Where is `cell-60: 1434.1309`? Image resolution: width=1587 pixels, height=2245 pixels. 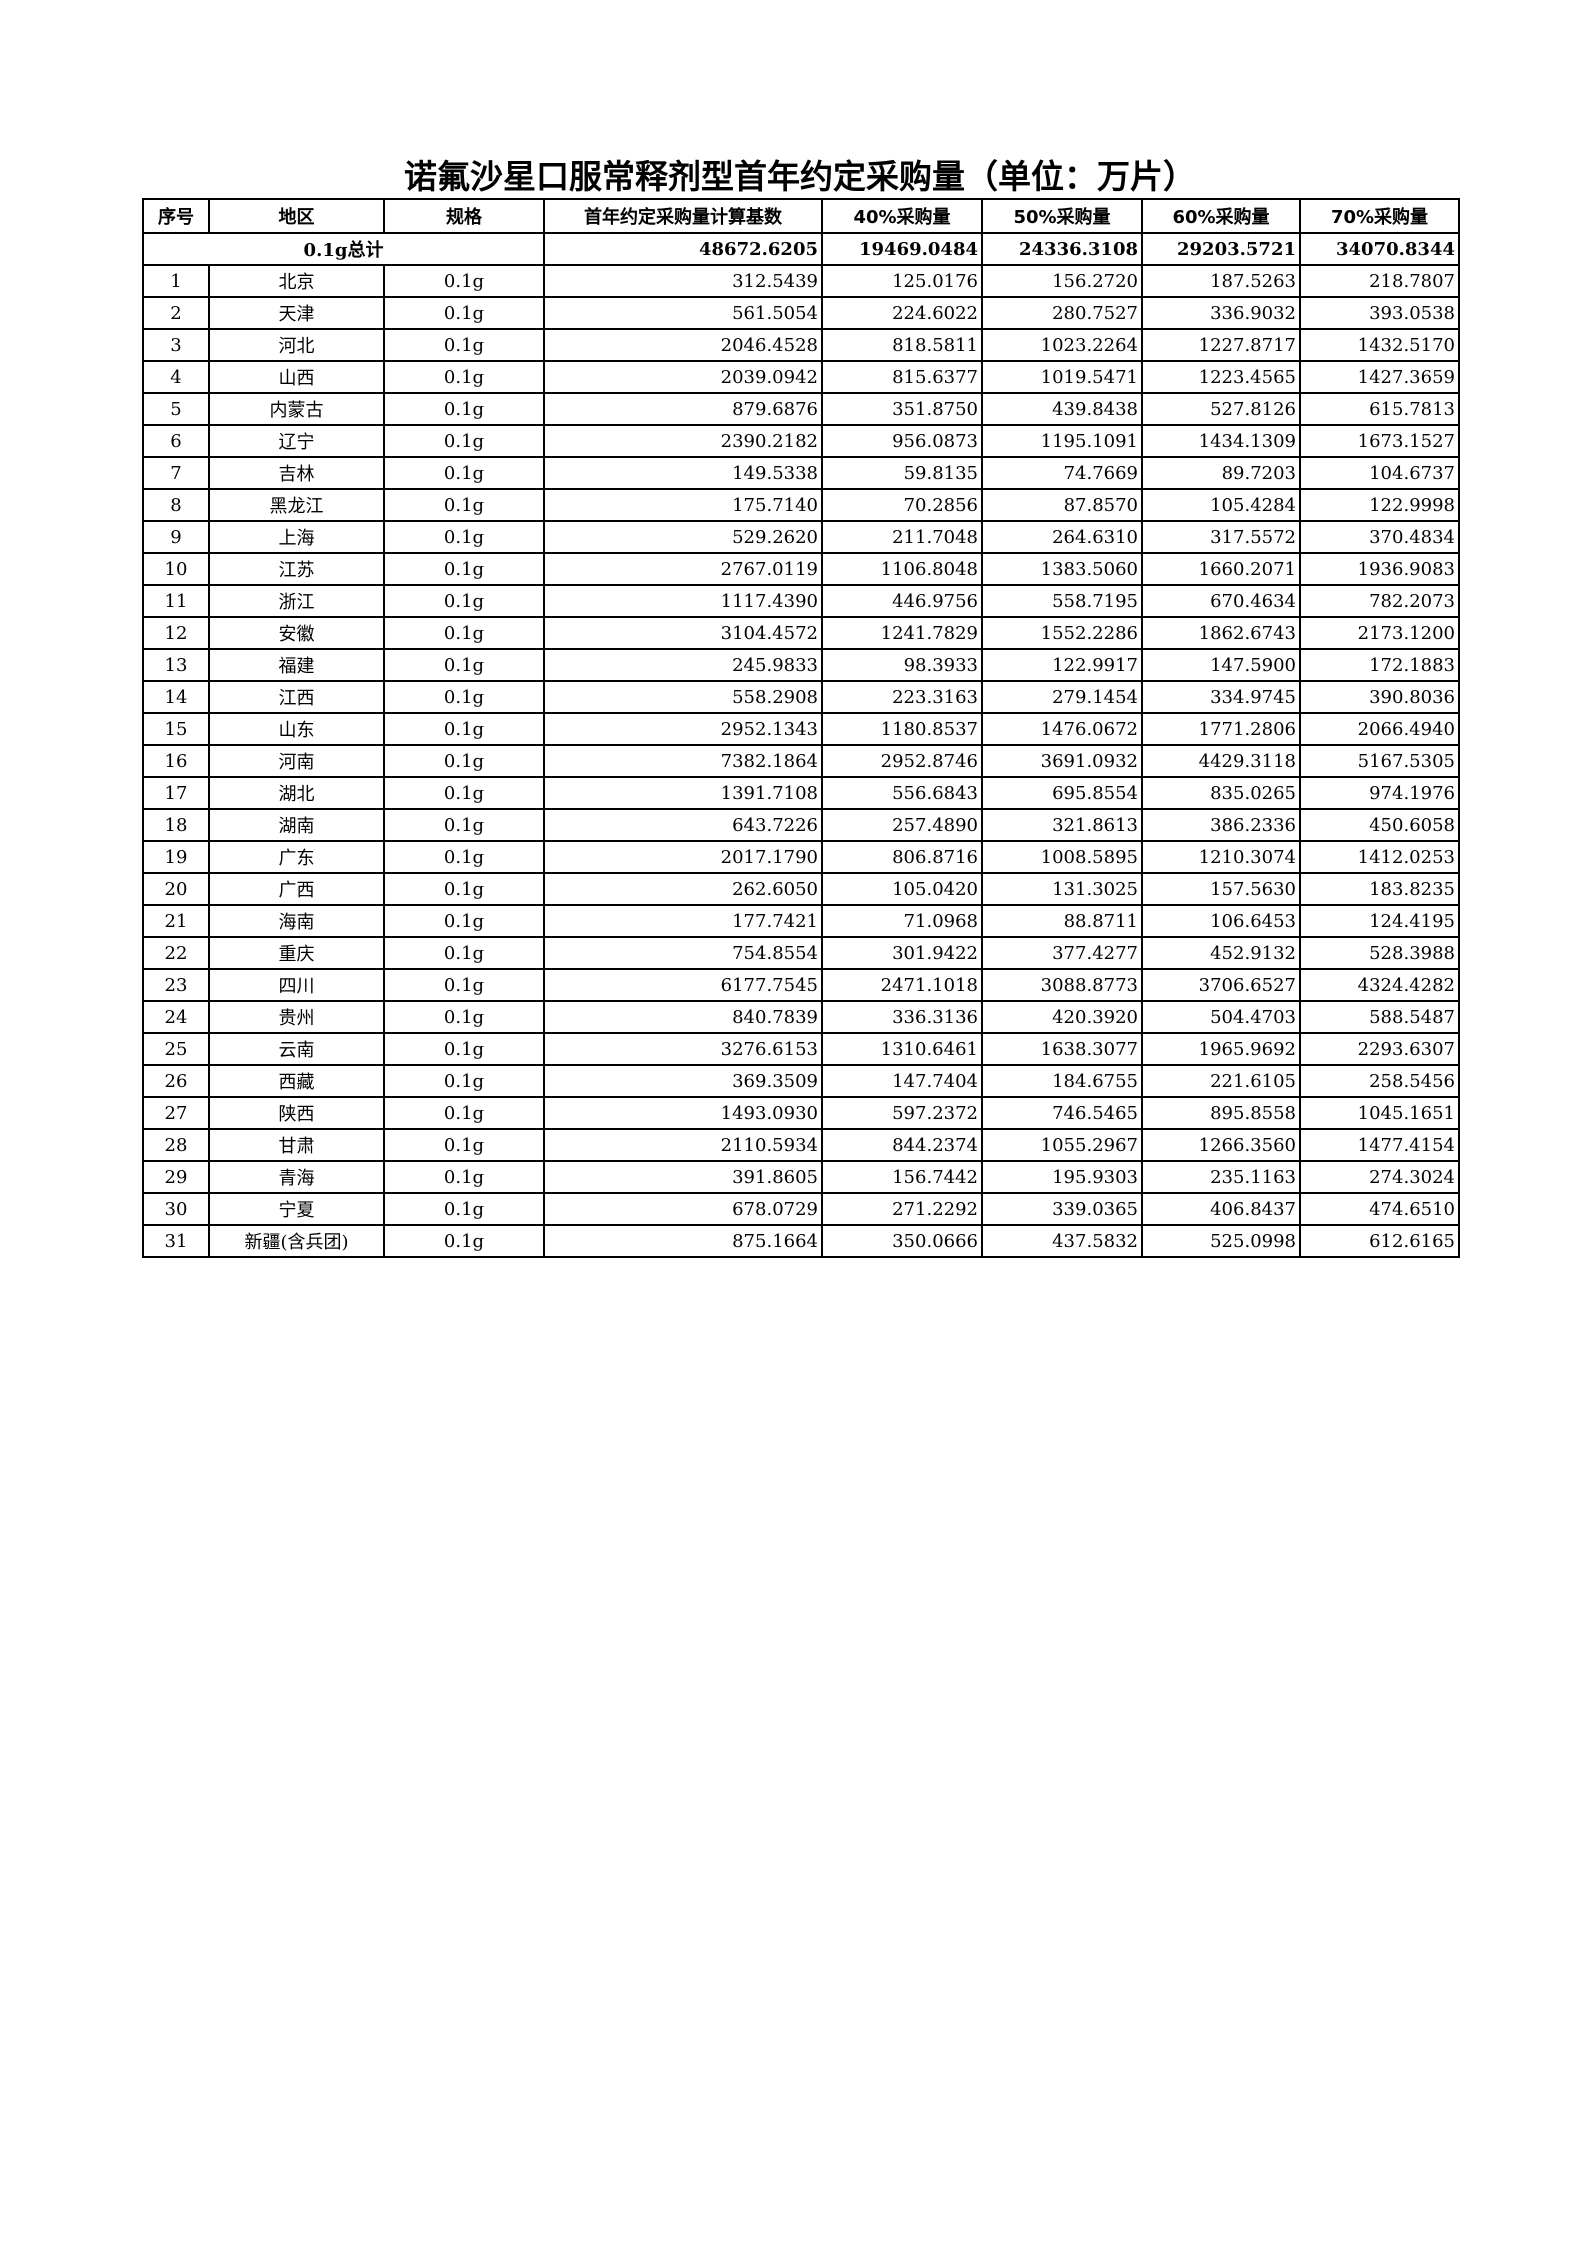 cell-60: 1434.1309 is located at coordinates (1221, 441).